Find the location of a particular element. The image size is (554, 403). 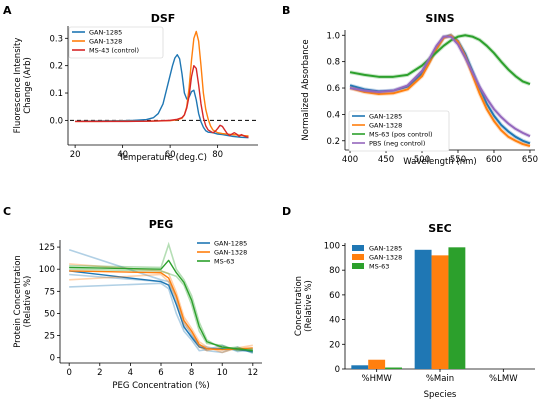

x-category-label: %LMW is located at coordinates (503, 379).